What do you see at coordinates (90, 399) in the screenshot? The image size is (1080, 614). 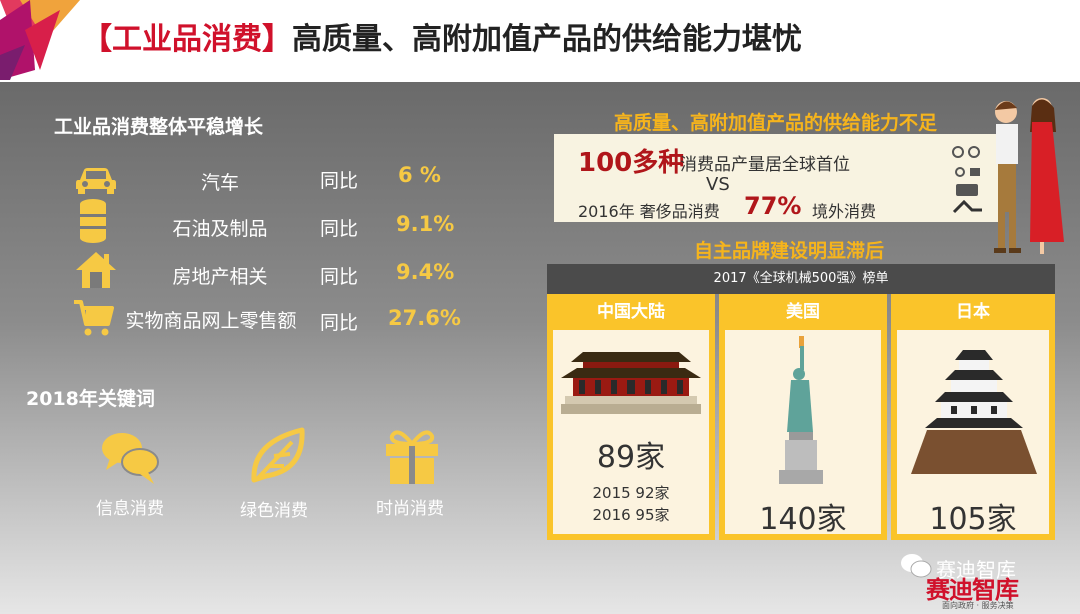 I see `section-title-keywords: 2018年关键词` at bounding box center [90, 399].